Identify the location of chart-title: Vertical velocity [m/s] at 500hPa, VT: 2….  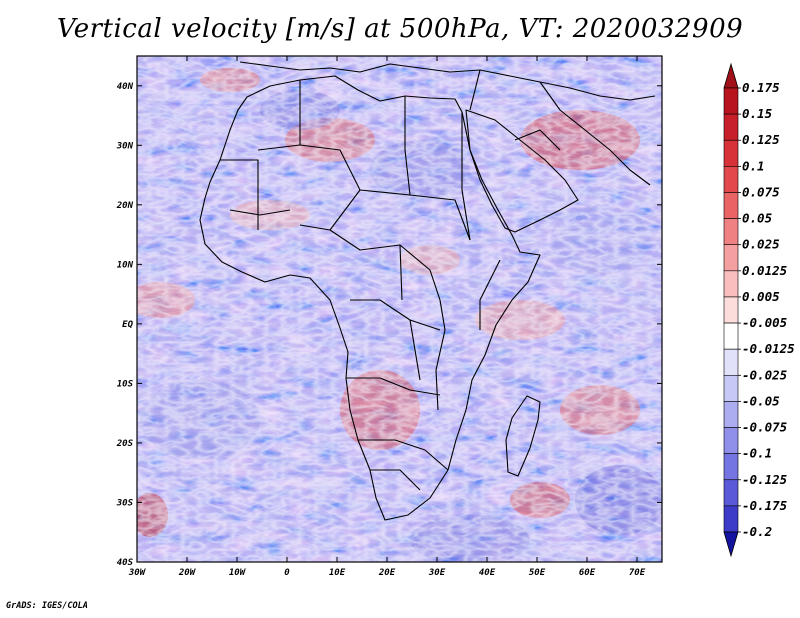
(400, 29).